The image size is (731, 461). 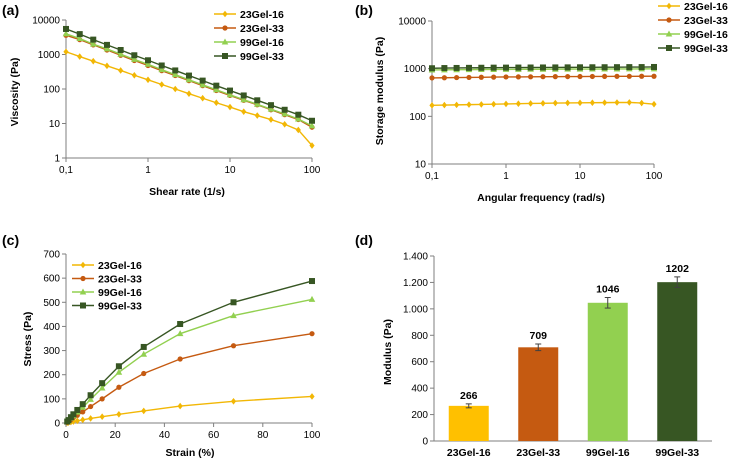 What do you see at coordinates (49, 55) in the screenshot?
I see `y-tick-label: 1000` at bounding box center [49, 55].